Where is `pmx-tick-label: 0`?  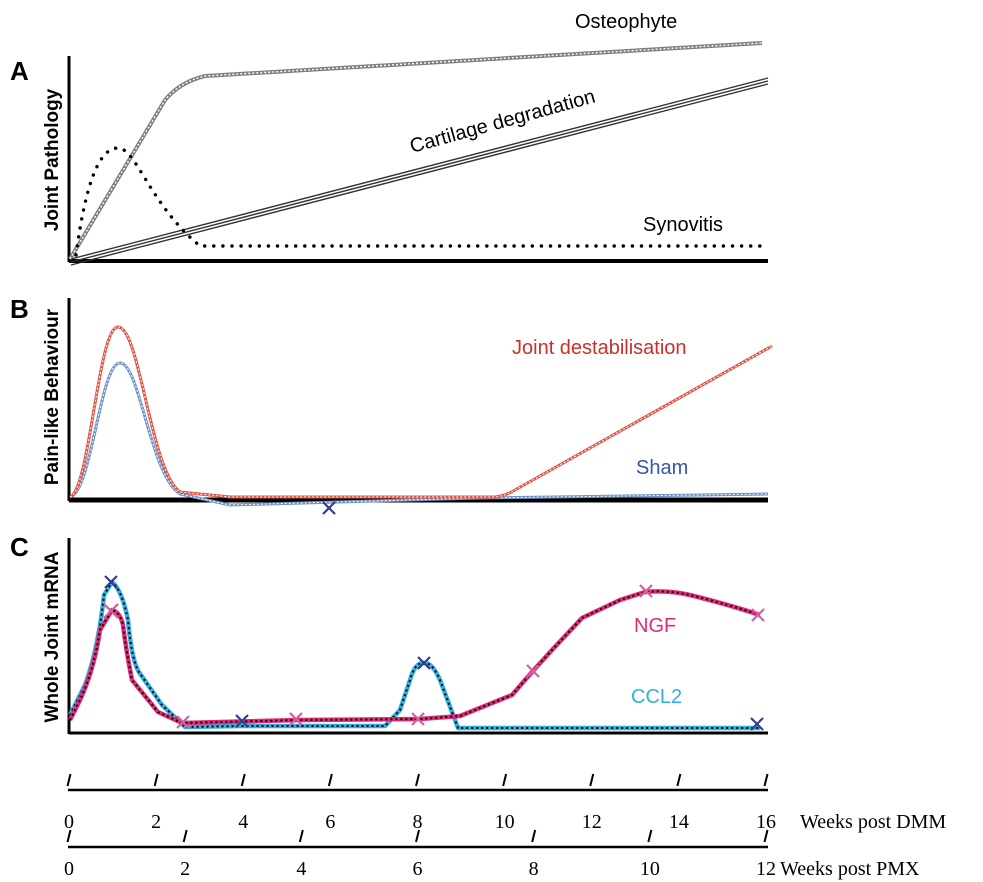
pmx-tick-label: 0 is located at coordinates (69, 869).